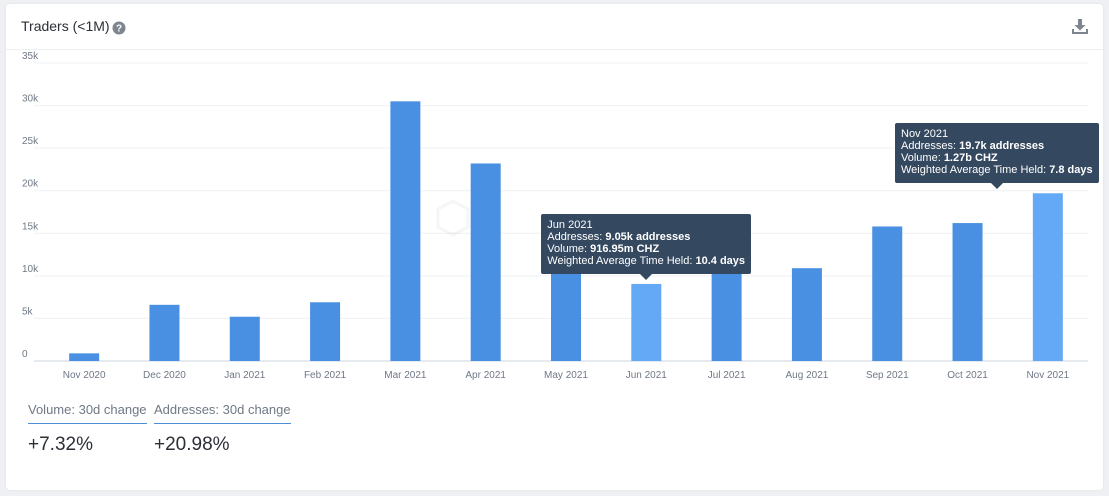 This screenshot has width=1109, height=496. I want to click on y-tick-label: 30k, so click(30, 99).